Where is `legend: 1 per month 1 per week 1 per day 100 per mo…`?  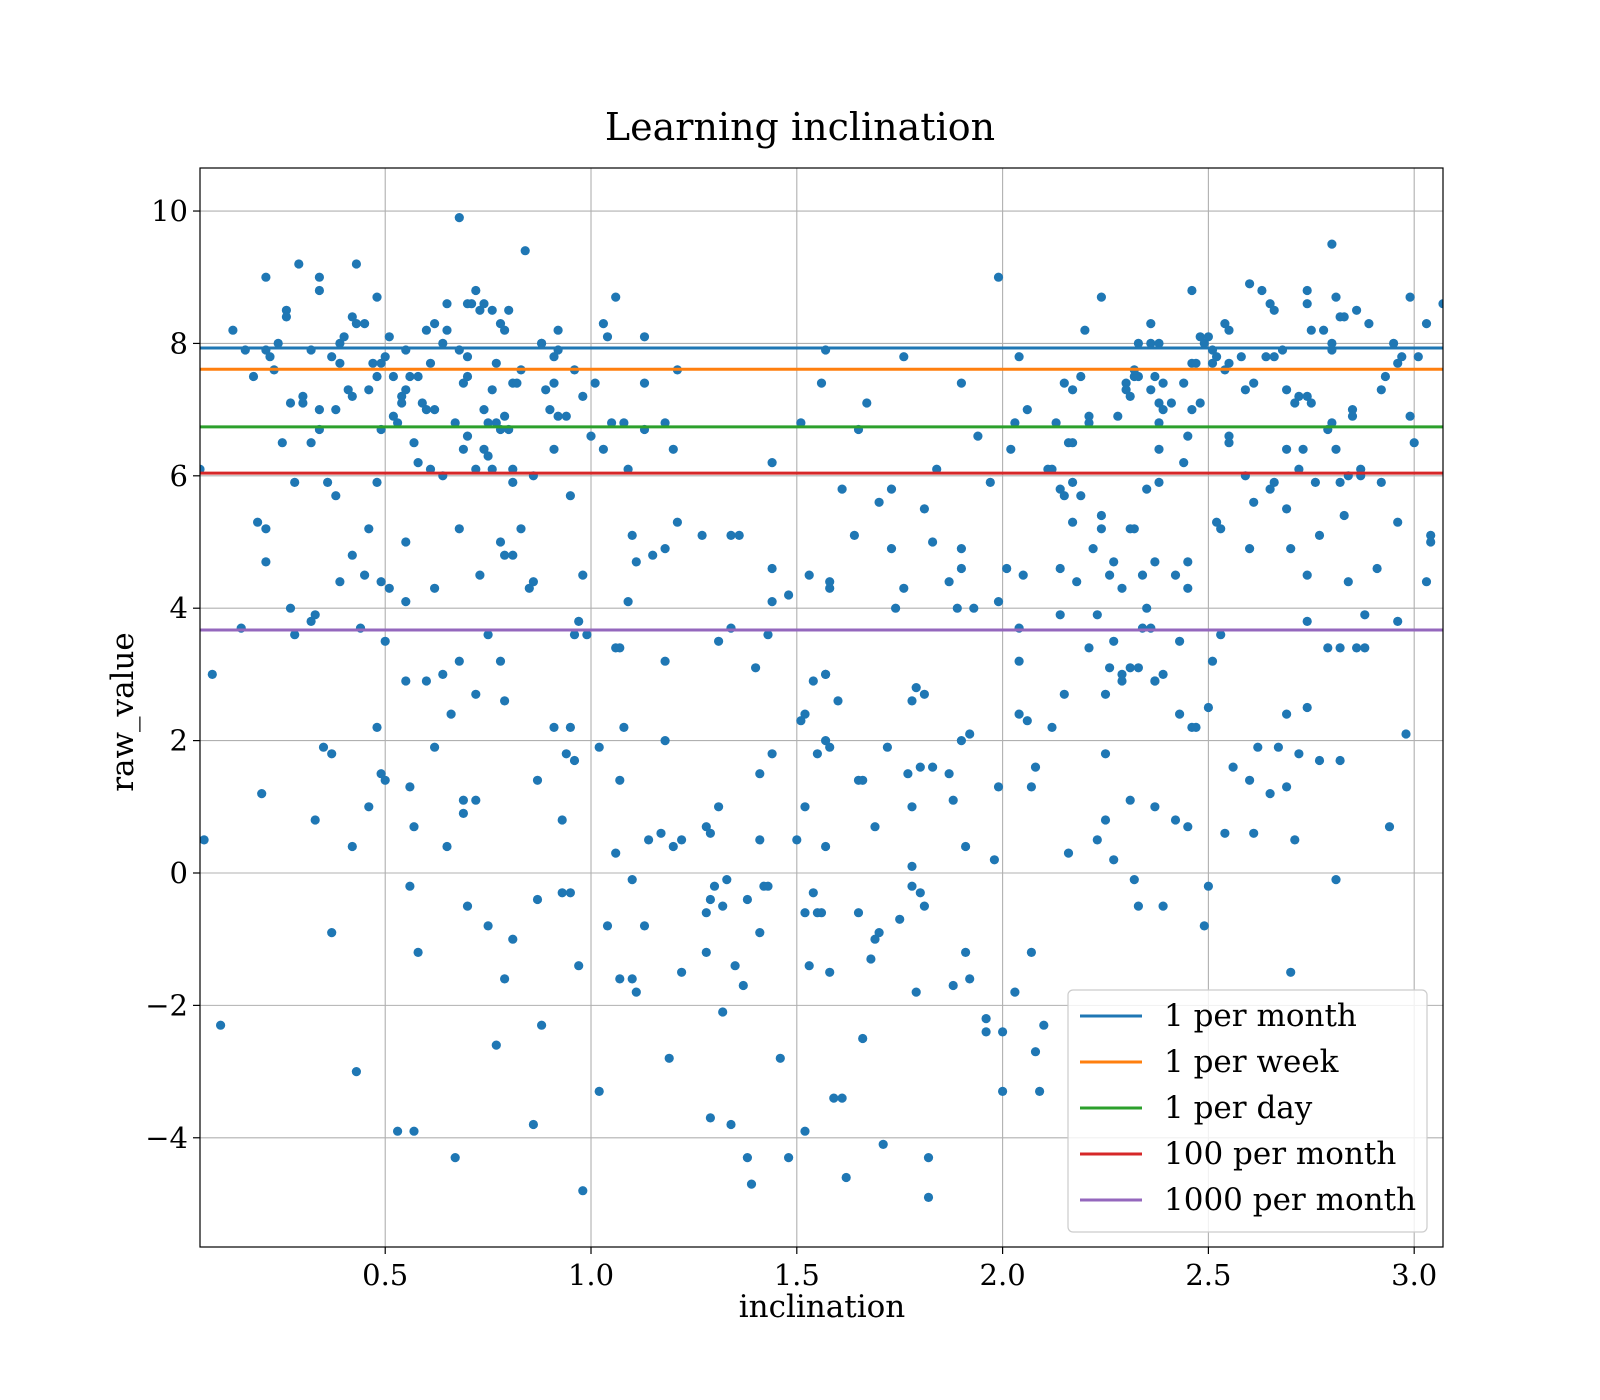
legend: 1 per month 1 per week 1 per day 100 per mo… is located at coordinates (1247, 1111).